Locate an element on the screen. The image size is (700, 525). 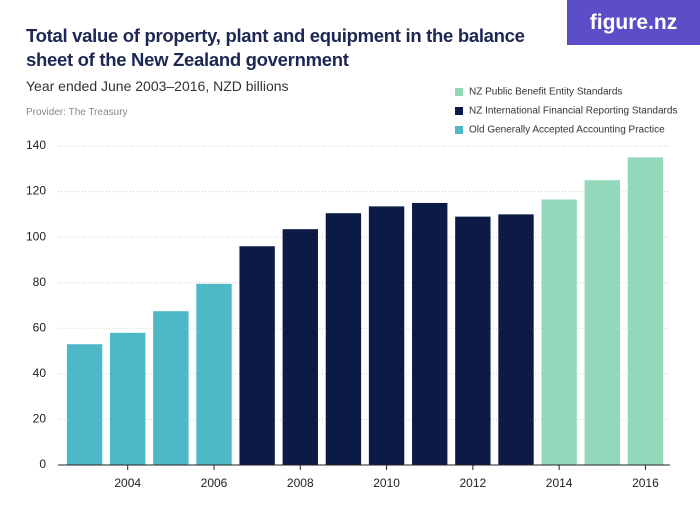
x-tick-label: 2008 is located at coordinates (300, 483).